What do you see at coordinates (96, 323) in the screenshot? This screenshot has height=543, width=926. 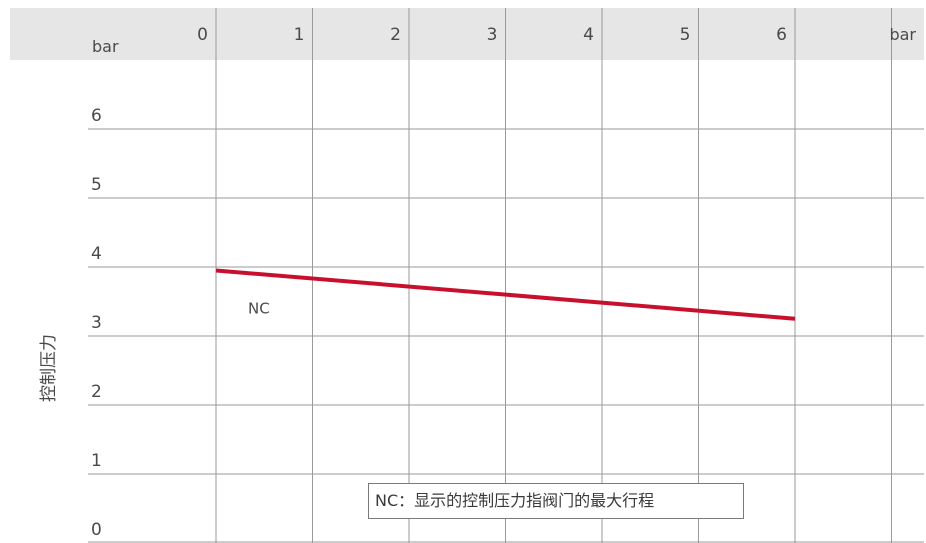 I see `y-tick-label: 3` at bounding box center [96, 323].